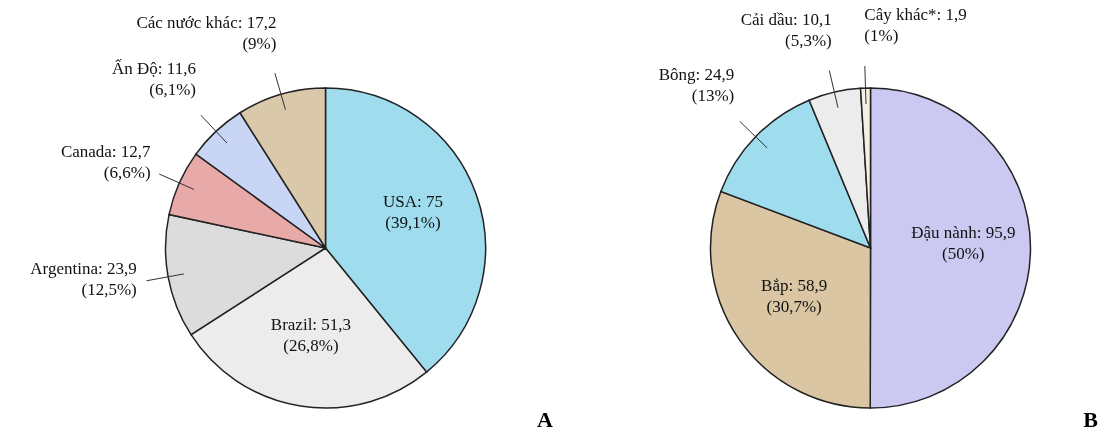 This screenshot has width=1109, height=441. What do you see at coordinates (311, 334) in the screenshot?
I see `slice-label: Brazil: 51,3 (26,8%)` at bounding box center [311, 334].